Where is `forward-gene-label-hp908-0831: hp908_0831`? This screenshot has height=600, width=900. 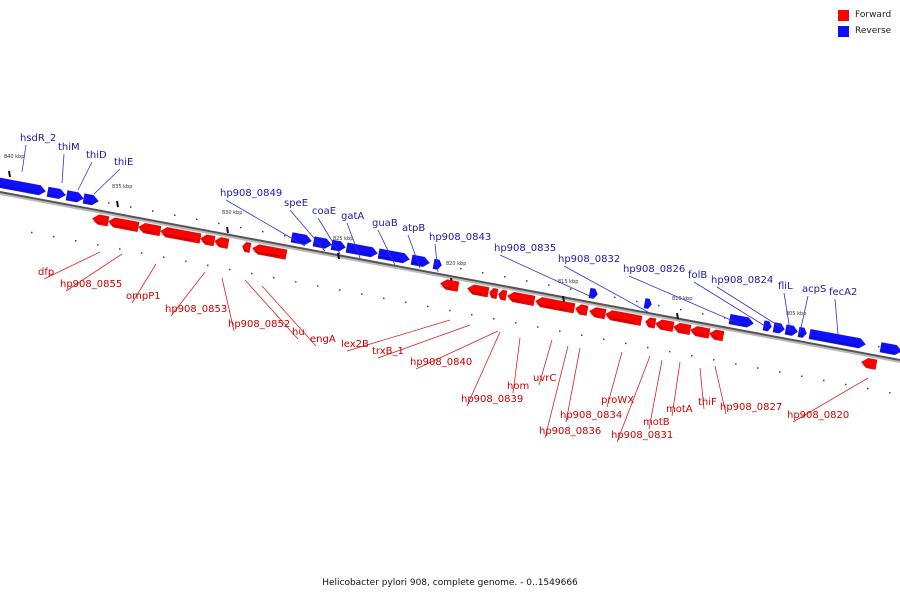 forward-gene-label-hp908-0831: hp908_0831 is located at coordinates (642, 435).